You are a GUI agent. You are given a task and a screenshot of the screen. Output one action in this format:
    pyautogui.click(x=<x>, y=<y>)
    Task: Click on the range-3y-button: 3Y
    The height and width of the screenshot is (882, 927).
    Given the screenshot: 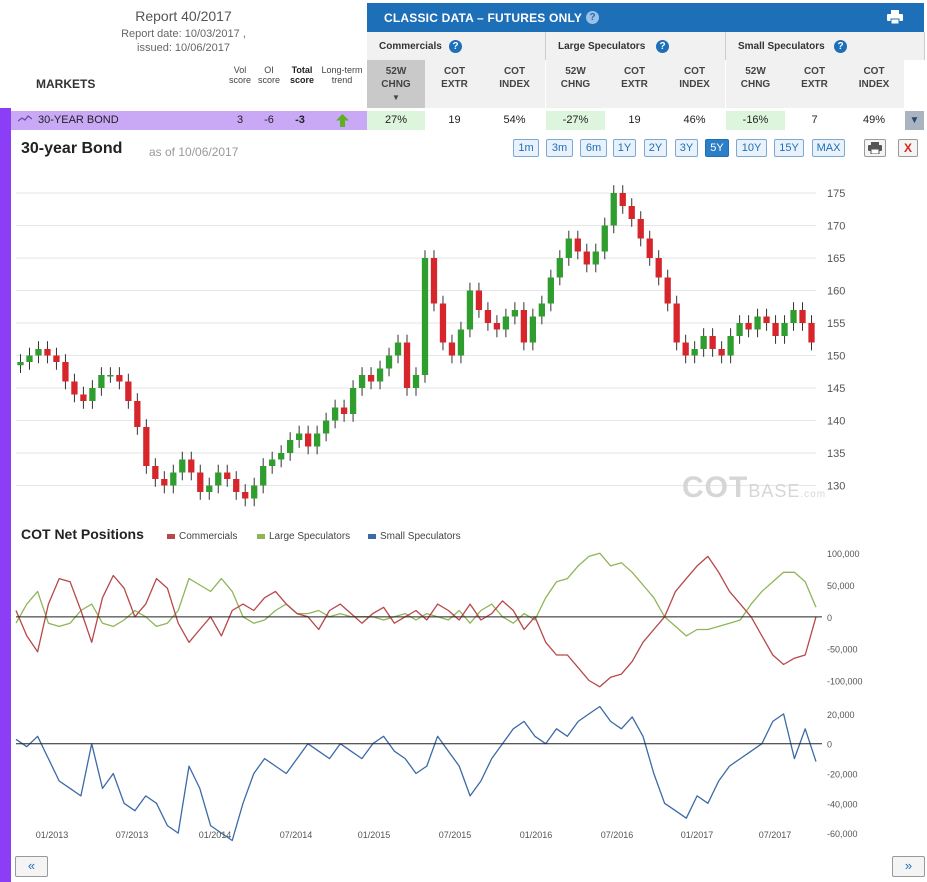 What is the action you would take?
    pyautogui.click(x=686, y=148)
    